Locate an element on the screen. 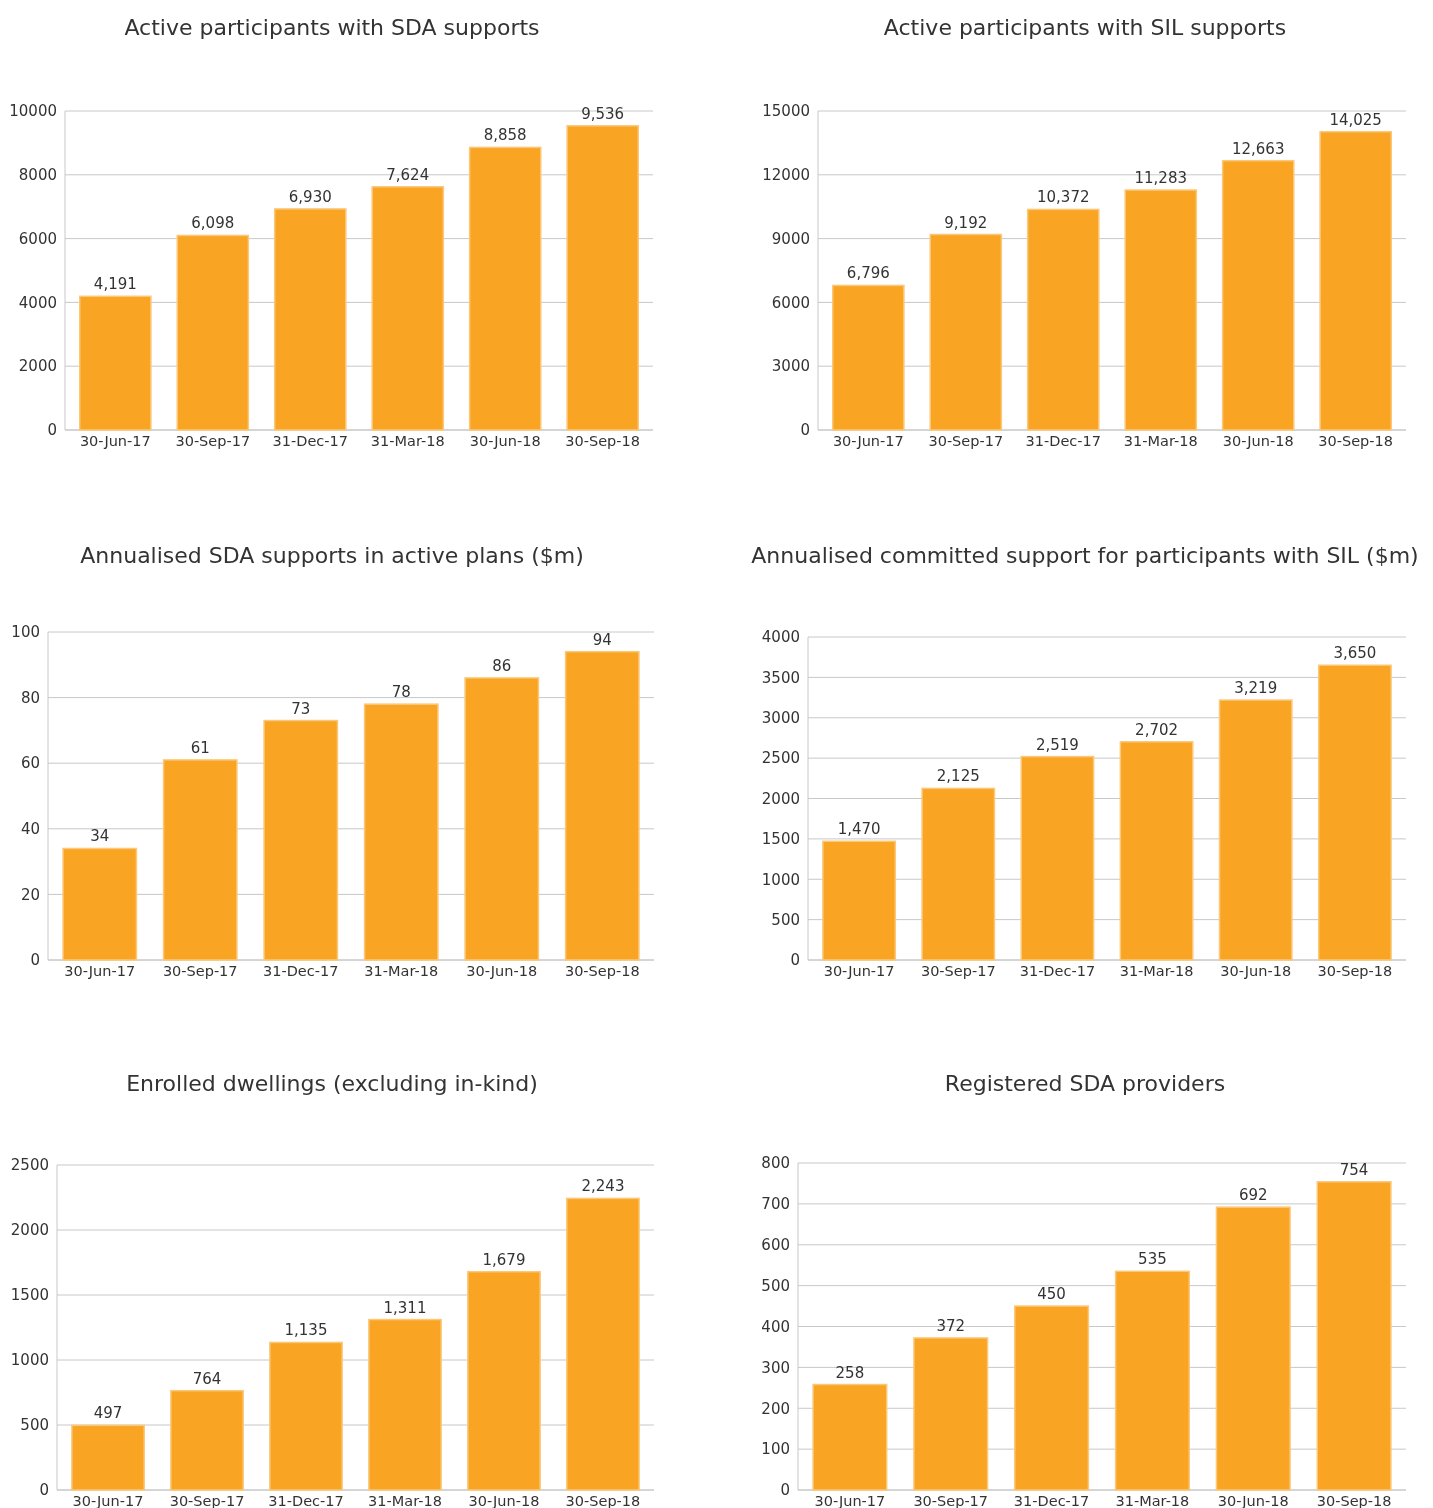 The image size is (1433, 1508). y-tick-label: 500 is located at coordinates (34, 1425).